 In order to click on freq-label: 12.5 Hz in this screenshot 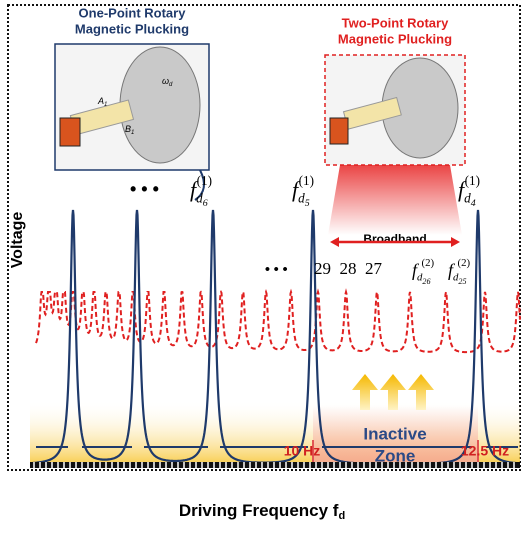, I will do `click(485, 451)`.